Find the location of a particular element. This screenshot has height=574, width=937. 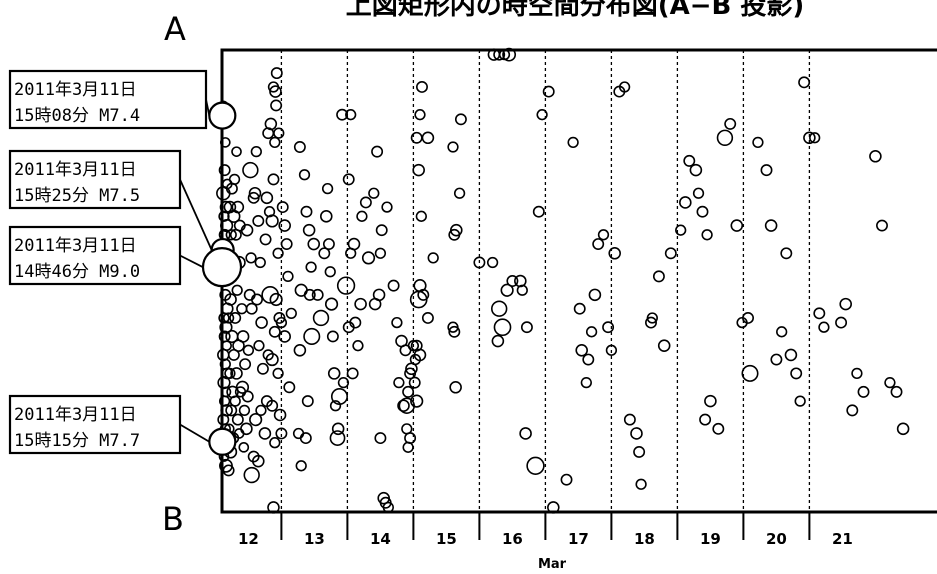

x-tick-label-9: 21 is located at coordinates (842, 539).